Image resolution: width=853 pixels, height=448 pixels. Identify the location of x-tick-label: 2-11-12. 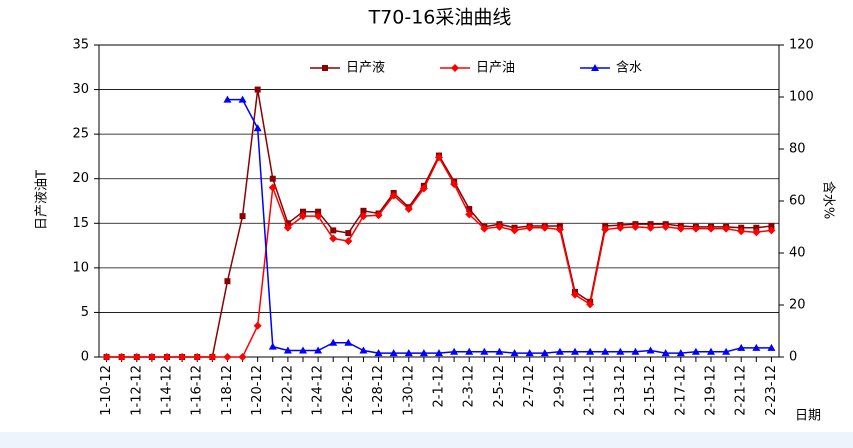
(590, 390).